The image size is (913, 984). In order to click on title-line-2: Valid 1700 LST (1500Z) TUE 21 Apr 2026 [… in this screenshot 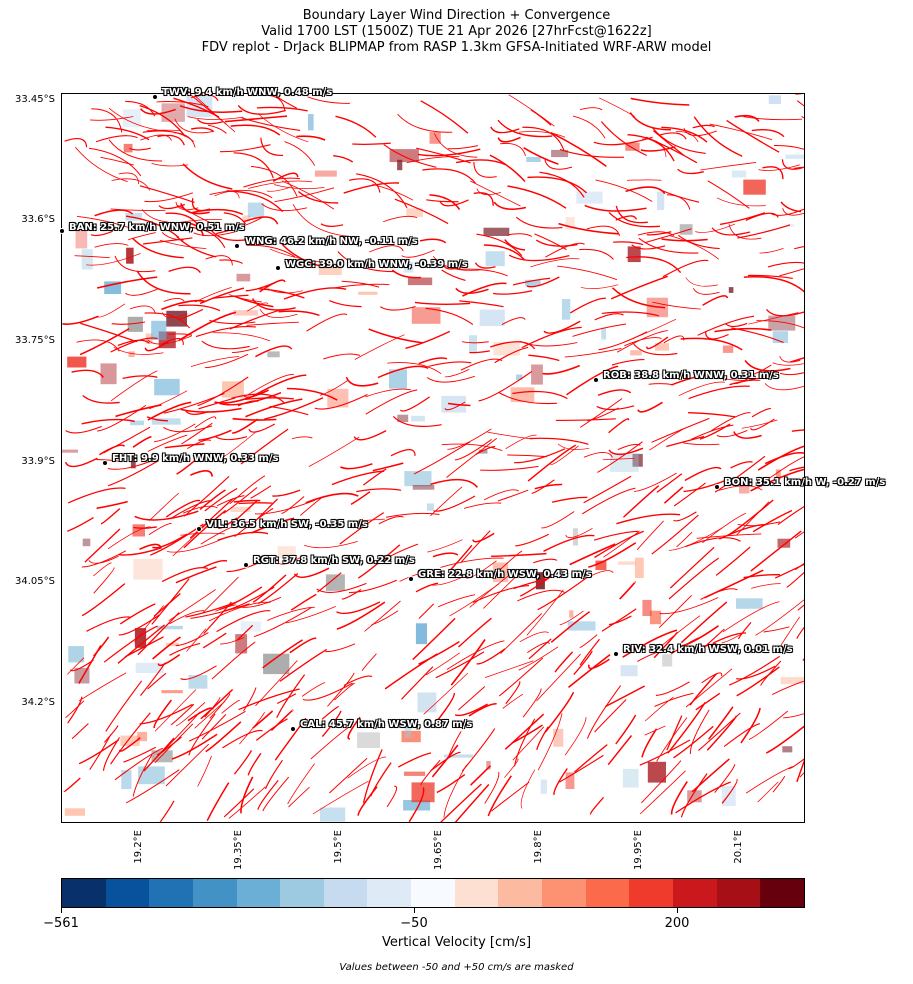, I will do `click(456, 31)`.